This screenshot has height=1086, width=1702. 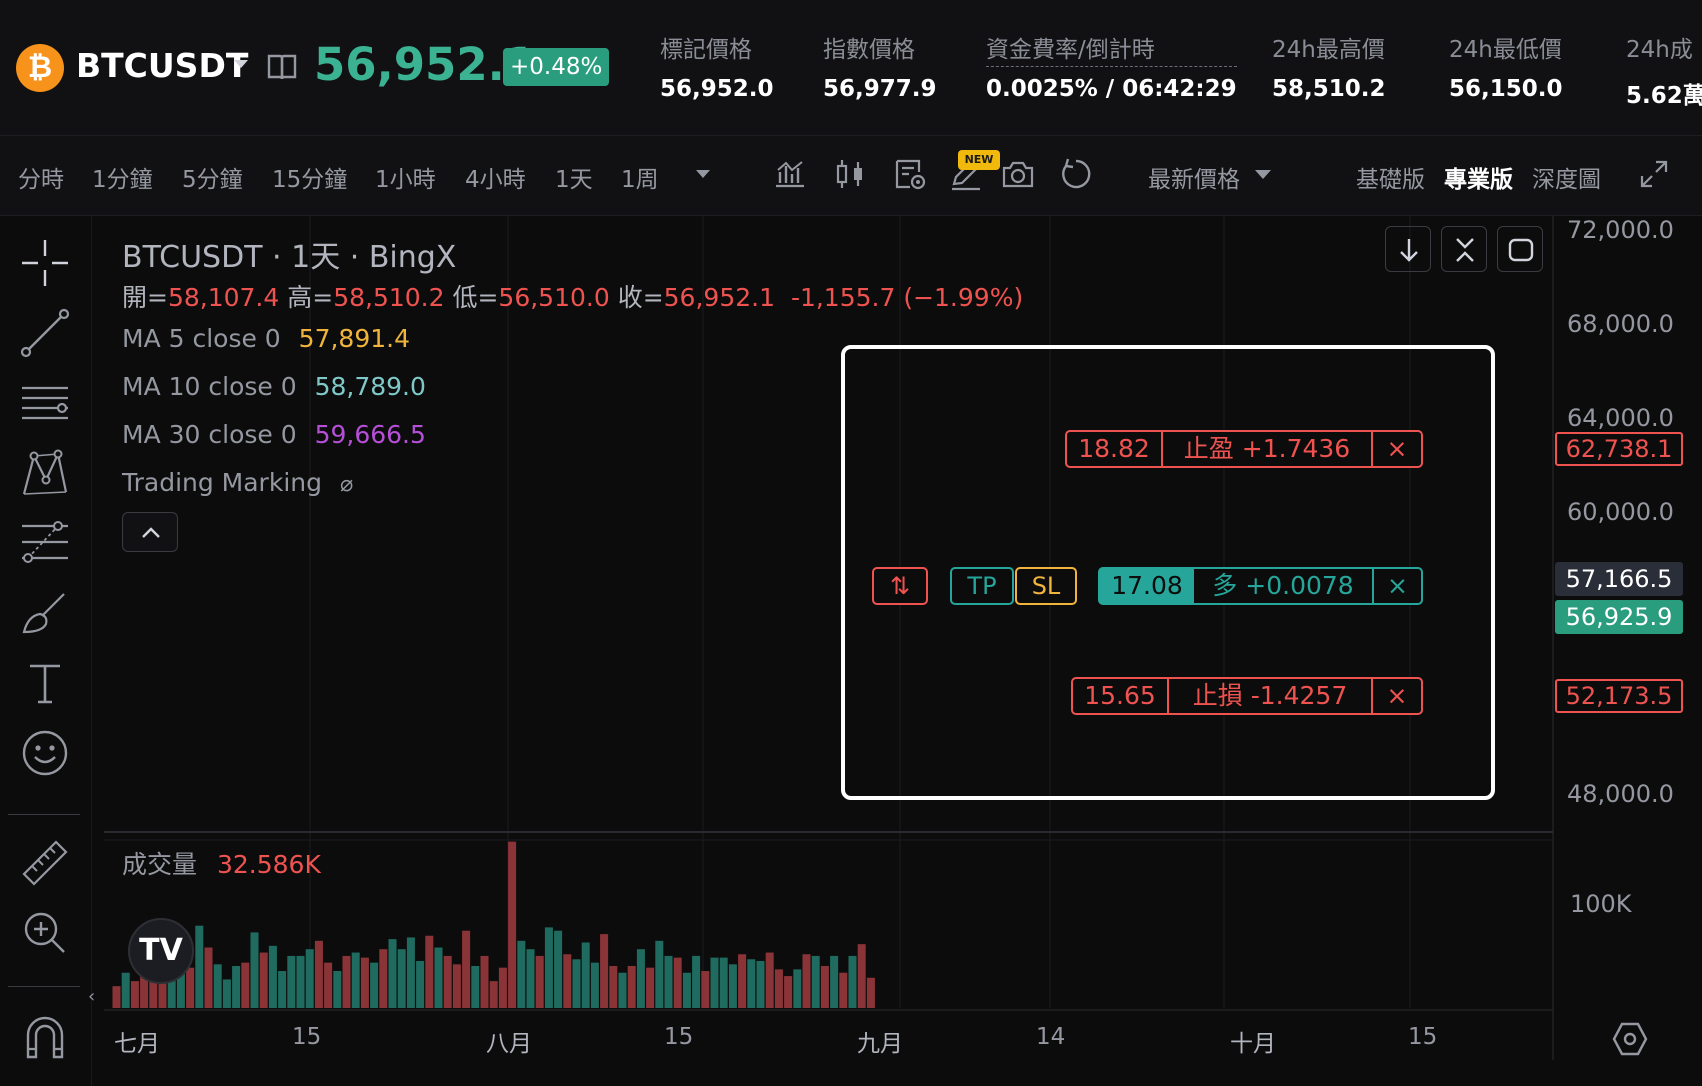 What do you see at coordinates (45, 863) in the screenshot?
I see `ruler-icon` at bounding box center [45, 863].